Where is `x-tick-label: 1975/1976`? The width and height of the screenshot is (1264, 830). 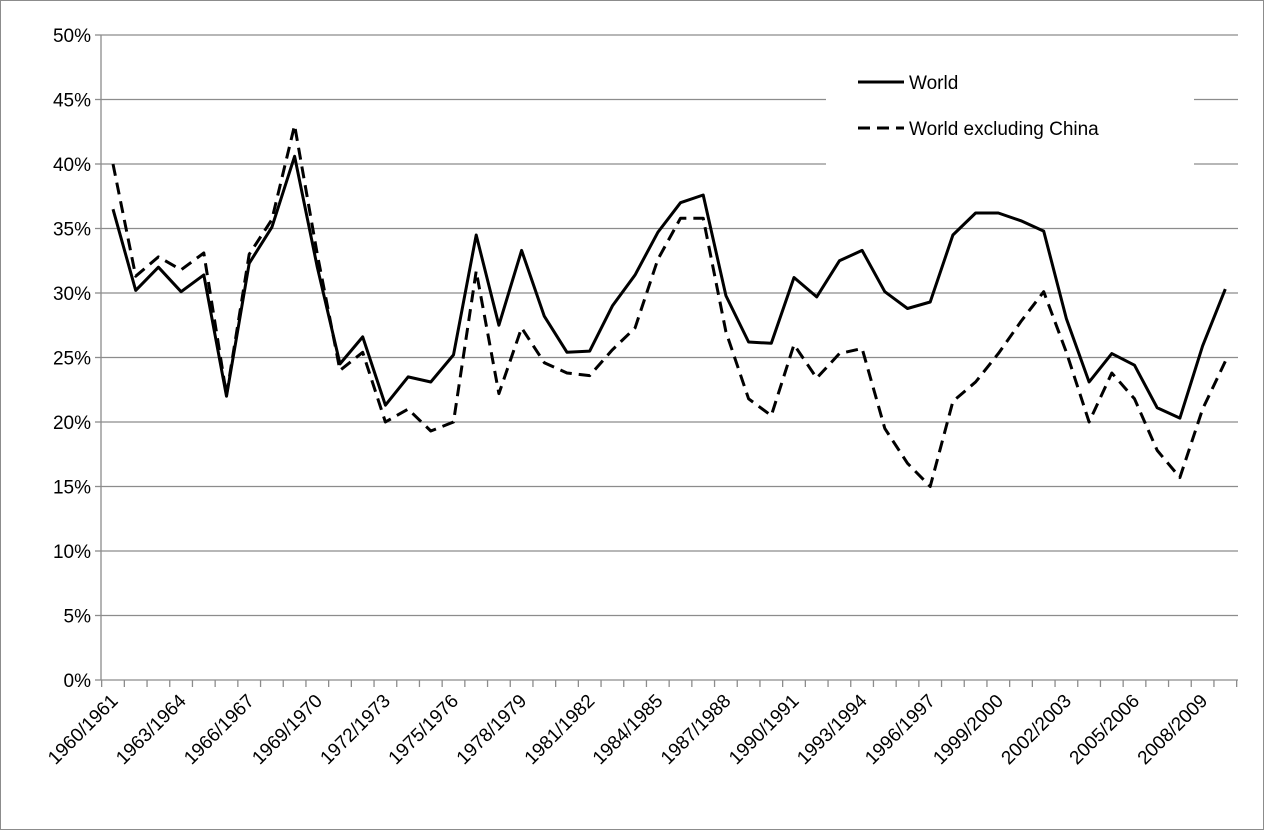 x-tick-label: 1975/1976 is located at coordinates (424, 730).